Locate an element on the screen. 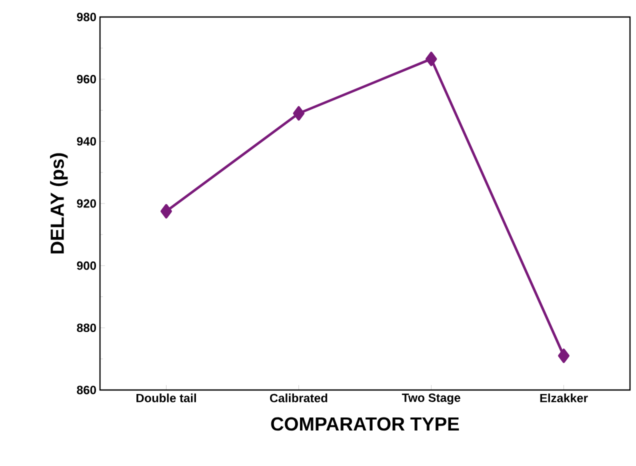 This screenshot has width=636, height=466. x-tick-label: Two Stage is located at coordinates (431, 399).